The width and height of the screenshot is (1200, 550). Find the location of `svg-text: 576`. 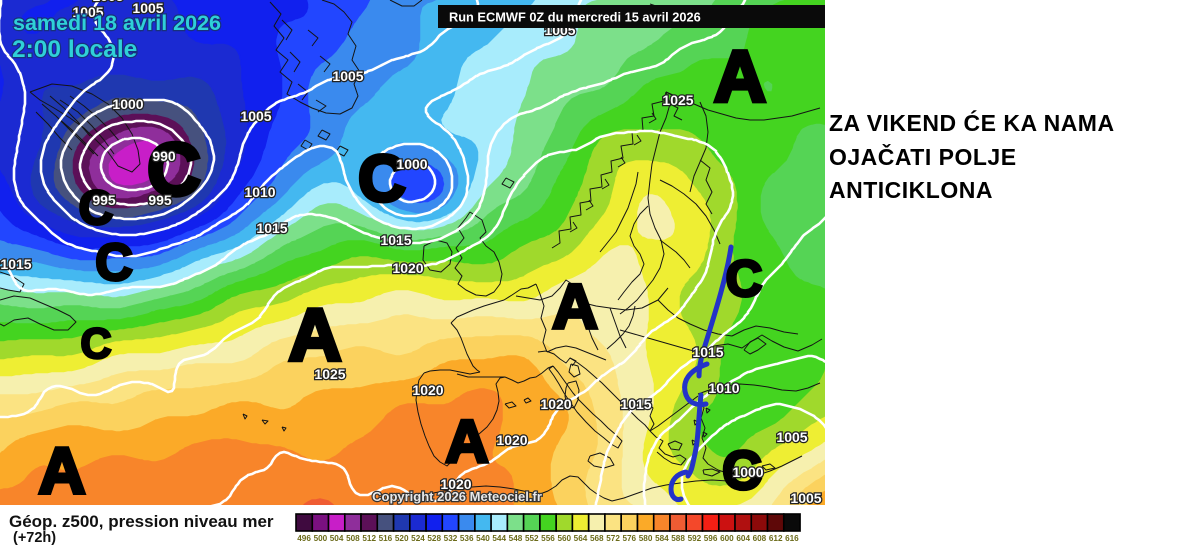

svg-text: 576 is located at coordinates (629, 538).